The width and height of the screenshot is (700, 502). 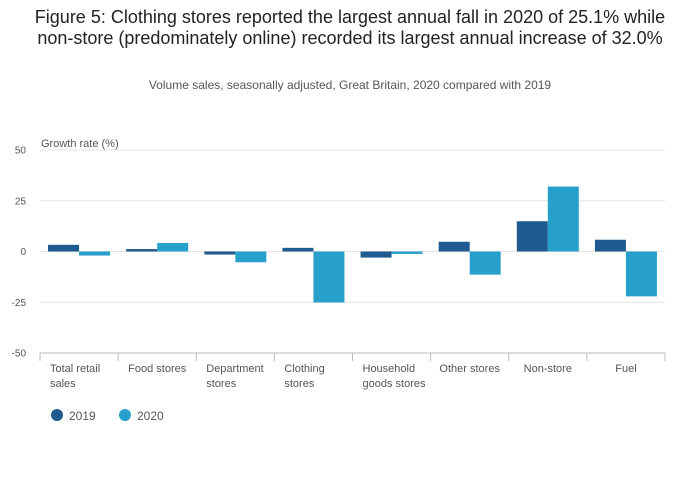 What do you see at coordinates (625, 369) in the screenshot?
I see `x-category-label: Fuel` at bounding box center [625, 369].